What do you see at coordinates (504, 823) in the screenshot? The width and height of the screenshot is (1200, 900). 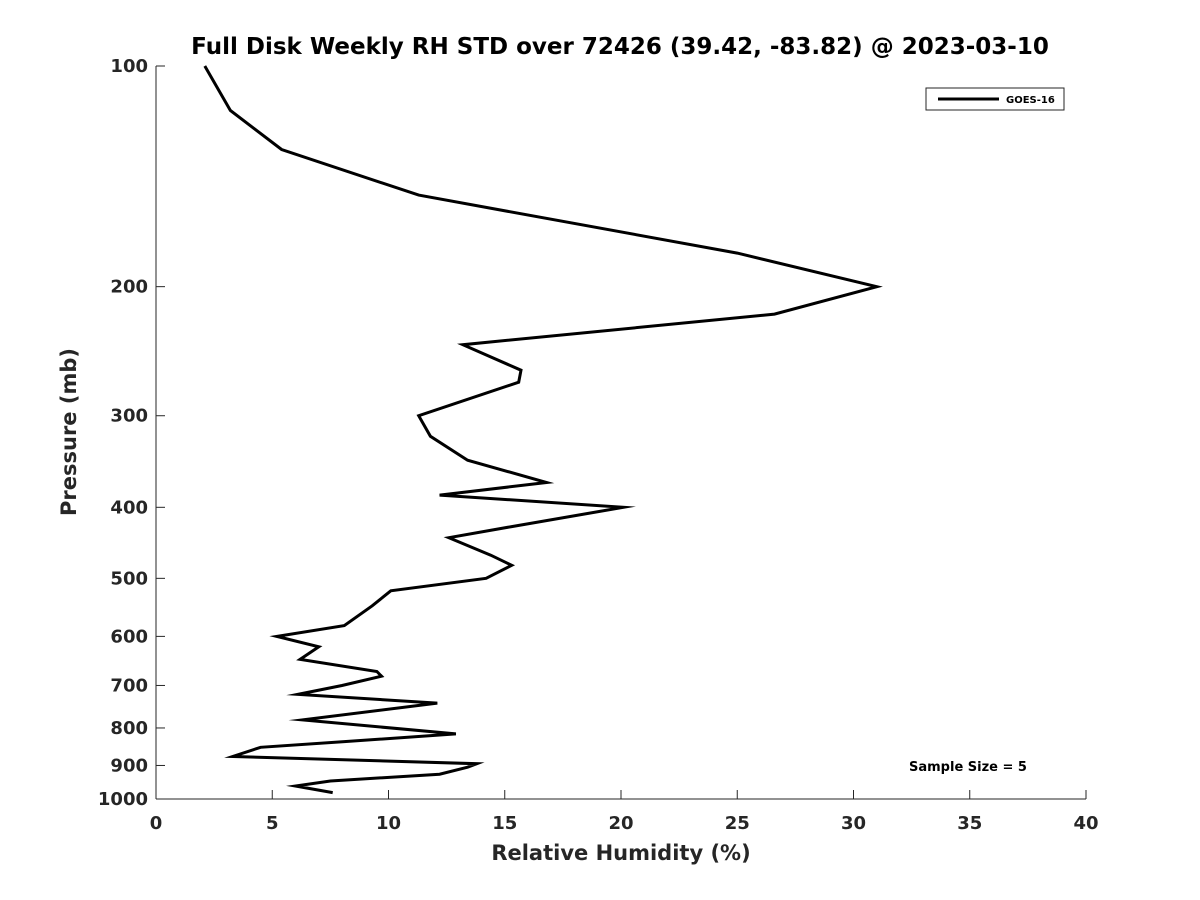 I see `x-tick-label: 15` at bounding box center [504, 823].